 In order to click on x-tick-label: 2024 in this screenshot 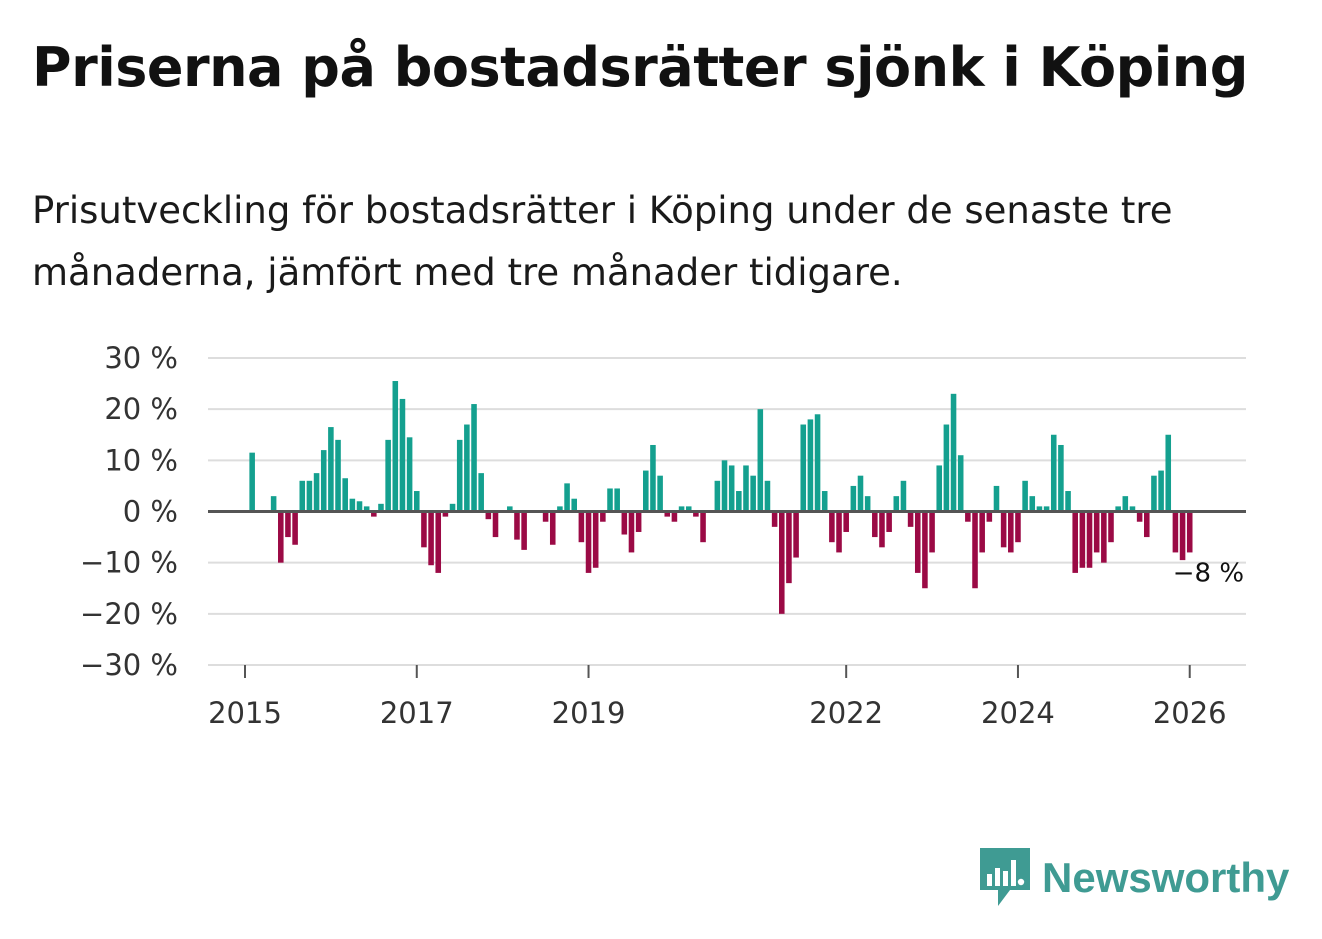, I will do `click(1018, 713)`.